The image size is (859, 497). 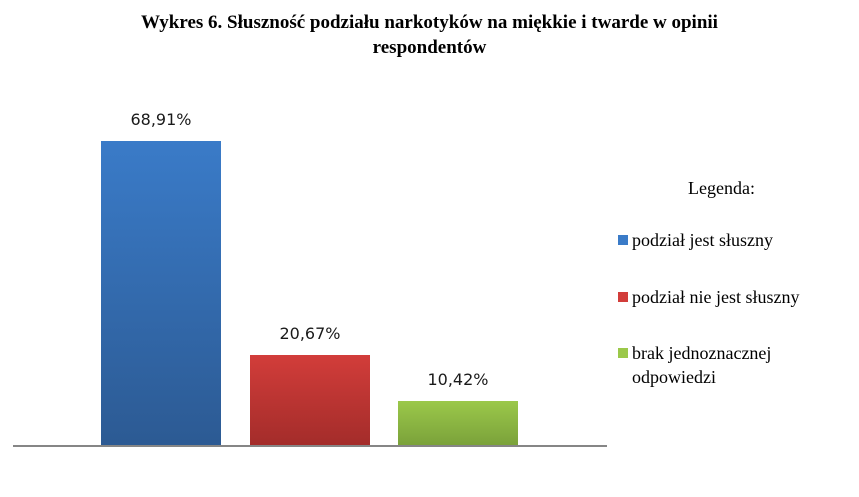 What do you see at coordinates (161, 119) in the screenshot?
I see `data-label-bar-1: 68,91%` at bounding box center [161, 119].